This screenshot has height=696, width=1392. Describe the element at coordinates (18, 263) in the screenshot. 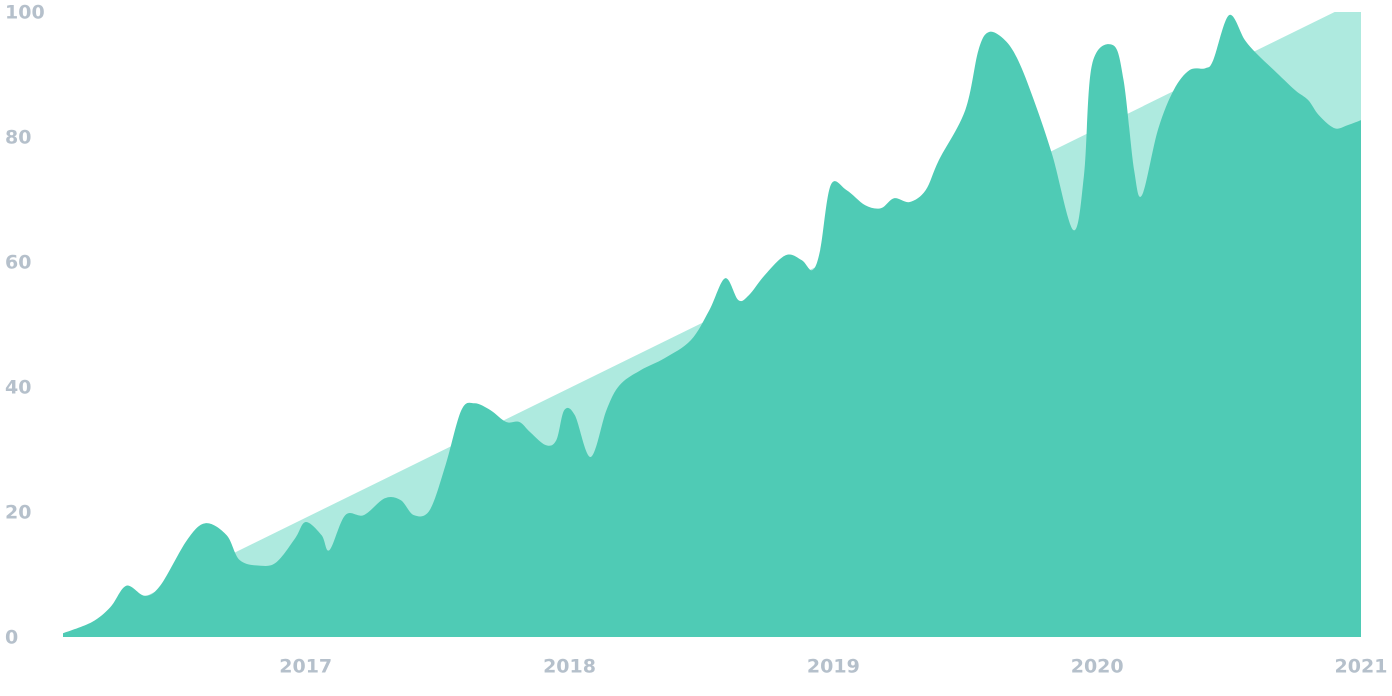

I see `y-tick-label: 60` at that location.